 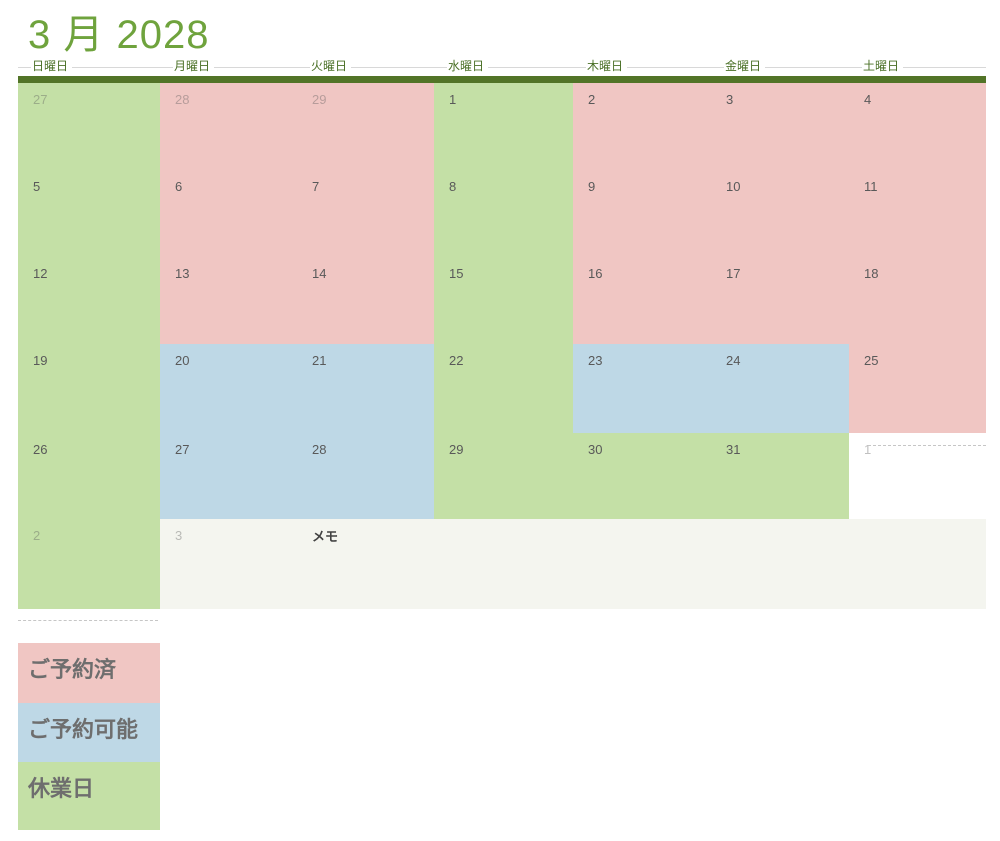 What do you see at coordinates (780, 476) in the screenshot?
I see `day-cell: 31` at bounding box center [780, 476].